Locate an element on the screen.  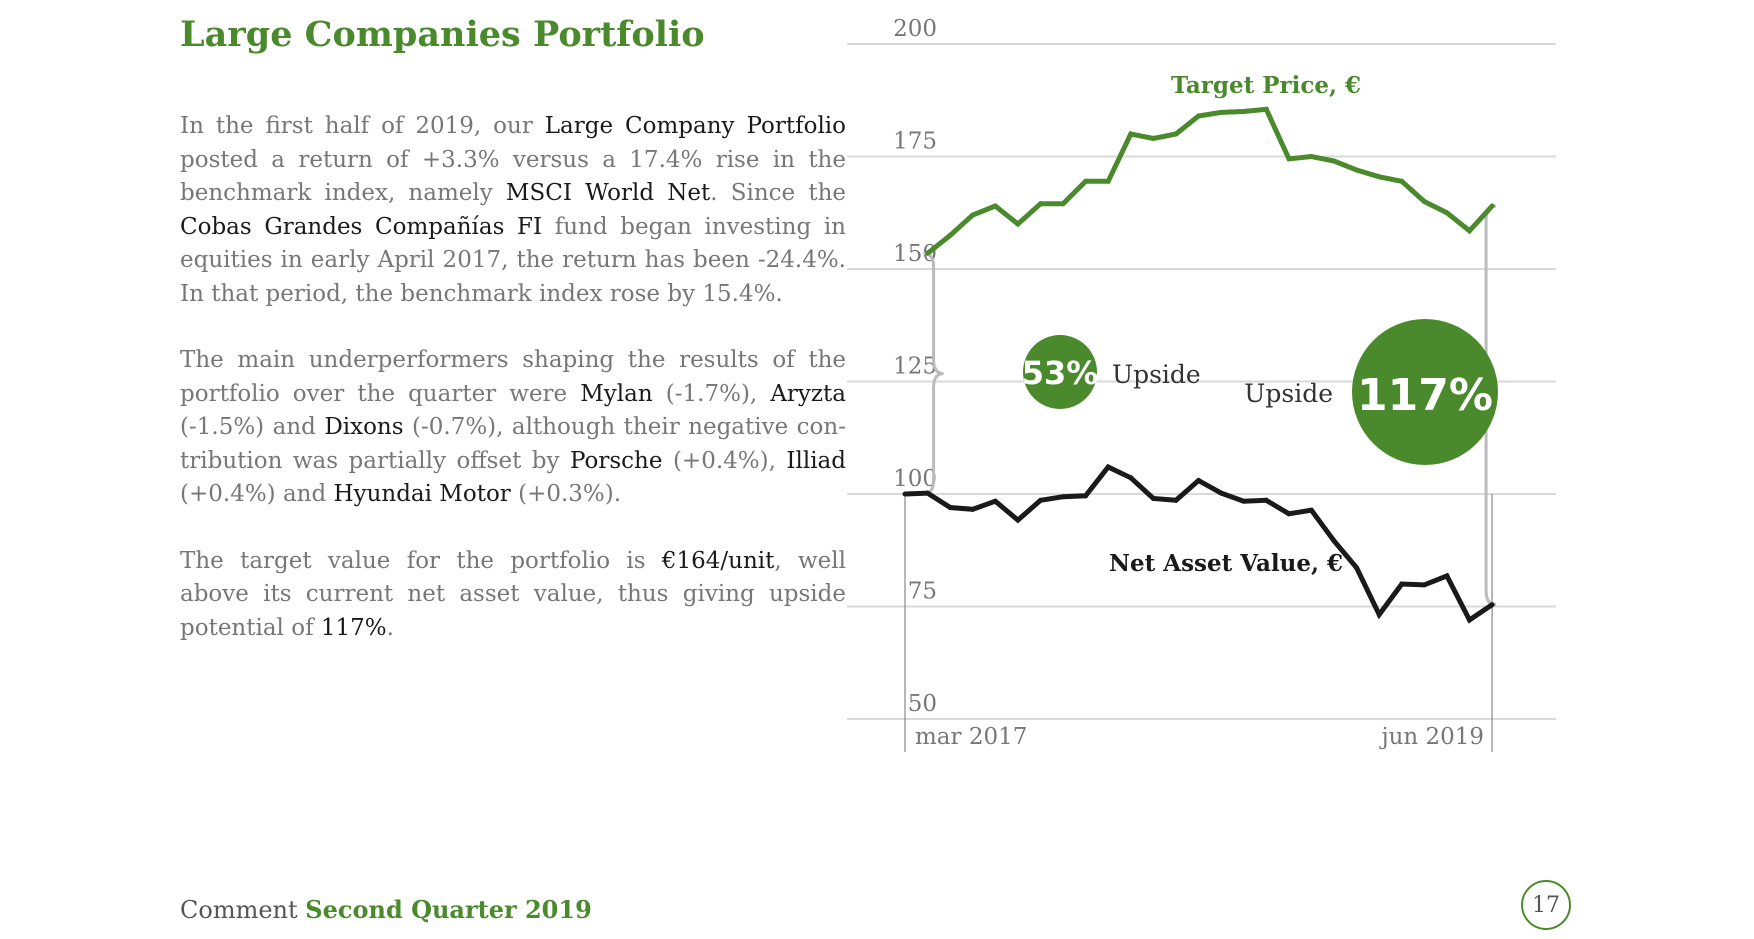
footer-prefix: Comment is located at coordinates (243, 910).